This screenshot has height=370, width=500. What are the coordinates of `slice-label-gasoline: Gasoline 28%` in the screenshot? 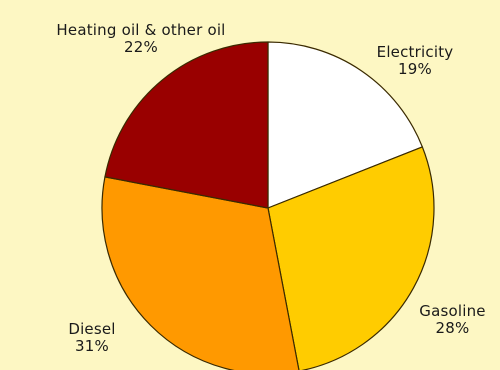 It's located at (452, 320).